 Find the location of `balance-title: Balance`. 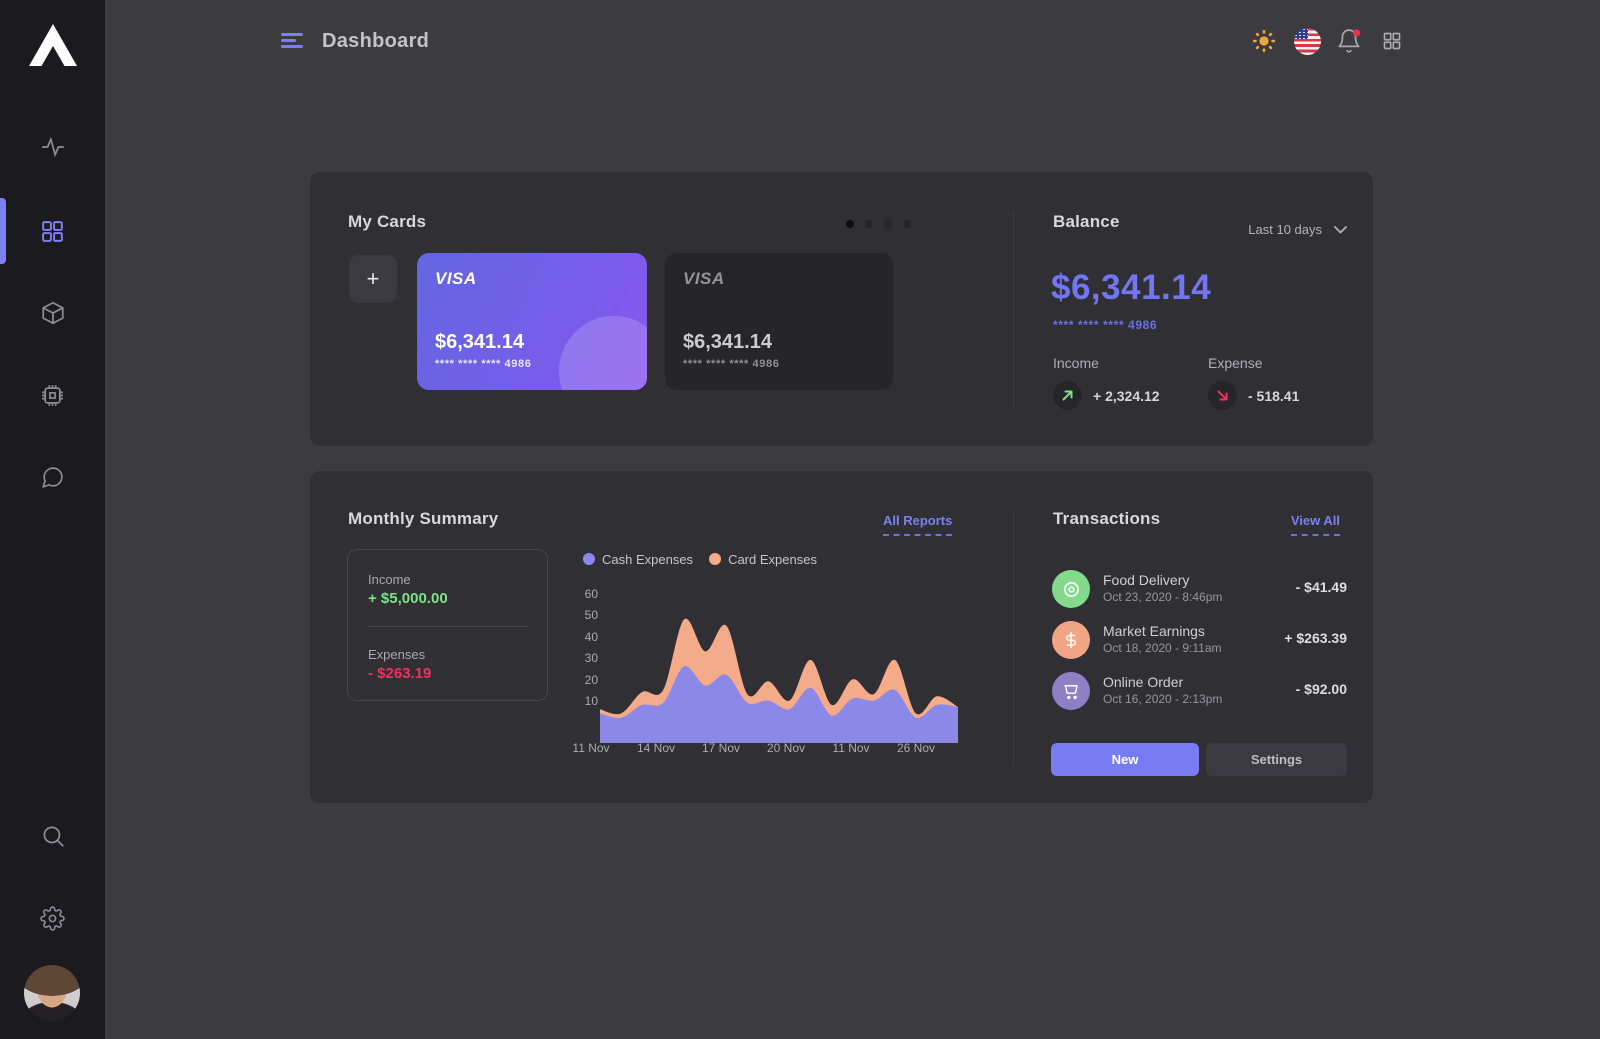

balance-title: Balance is located at coordinates (1086, 221).